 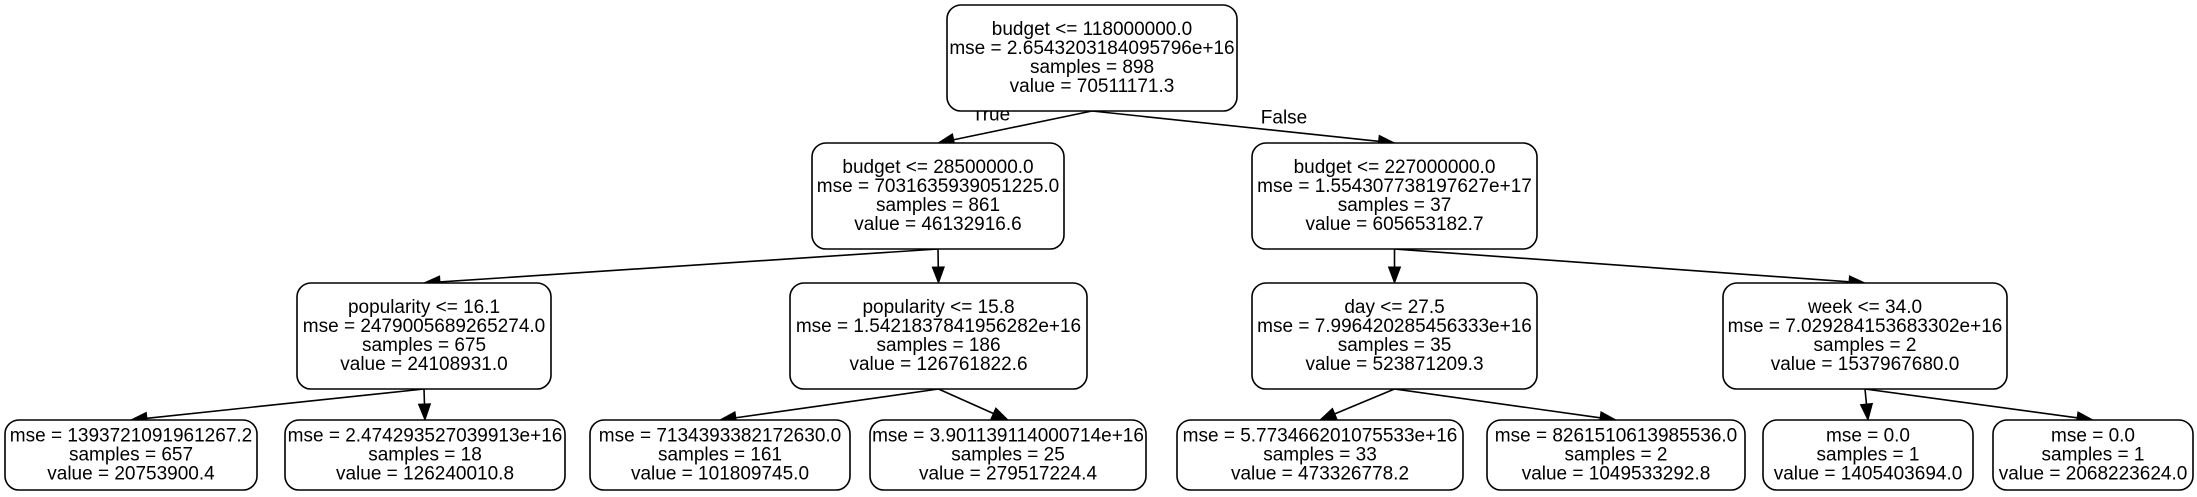 I want to click on node-line: value = 126240010.8, so click(x=425, y=474).